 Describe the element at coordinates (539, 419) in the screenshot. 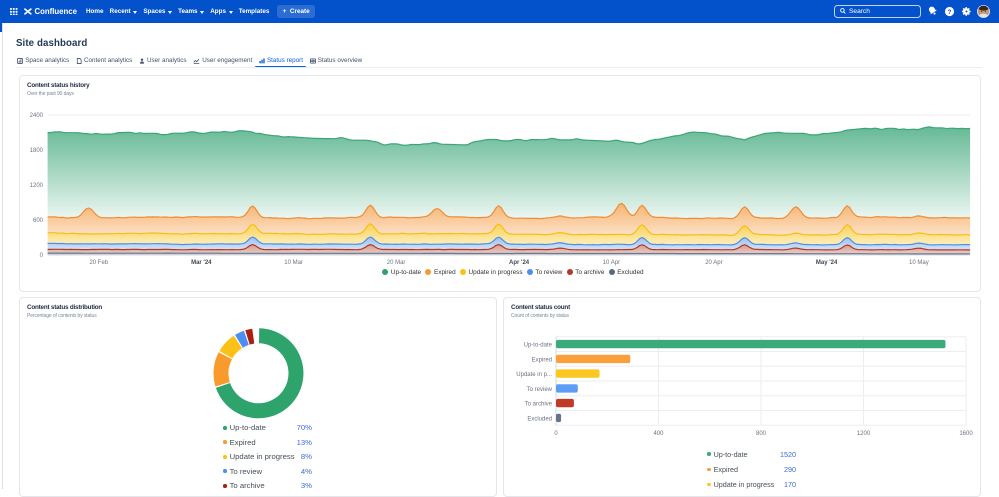

I see `svg-text: Excluded` at that location.